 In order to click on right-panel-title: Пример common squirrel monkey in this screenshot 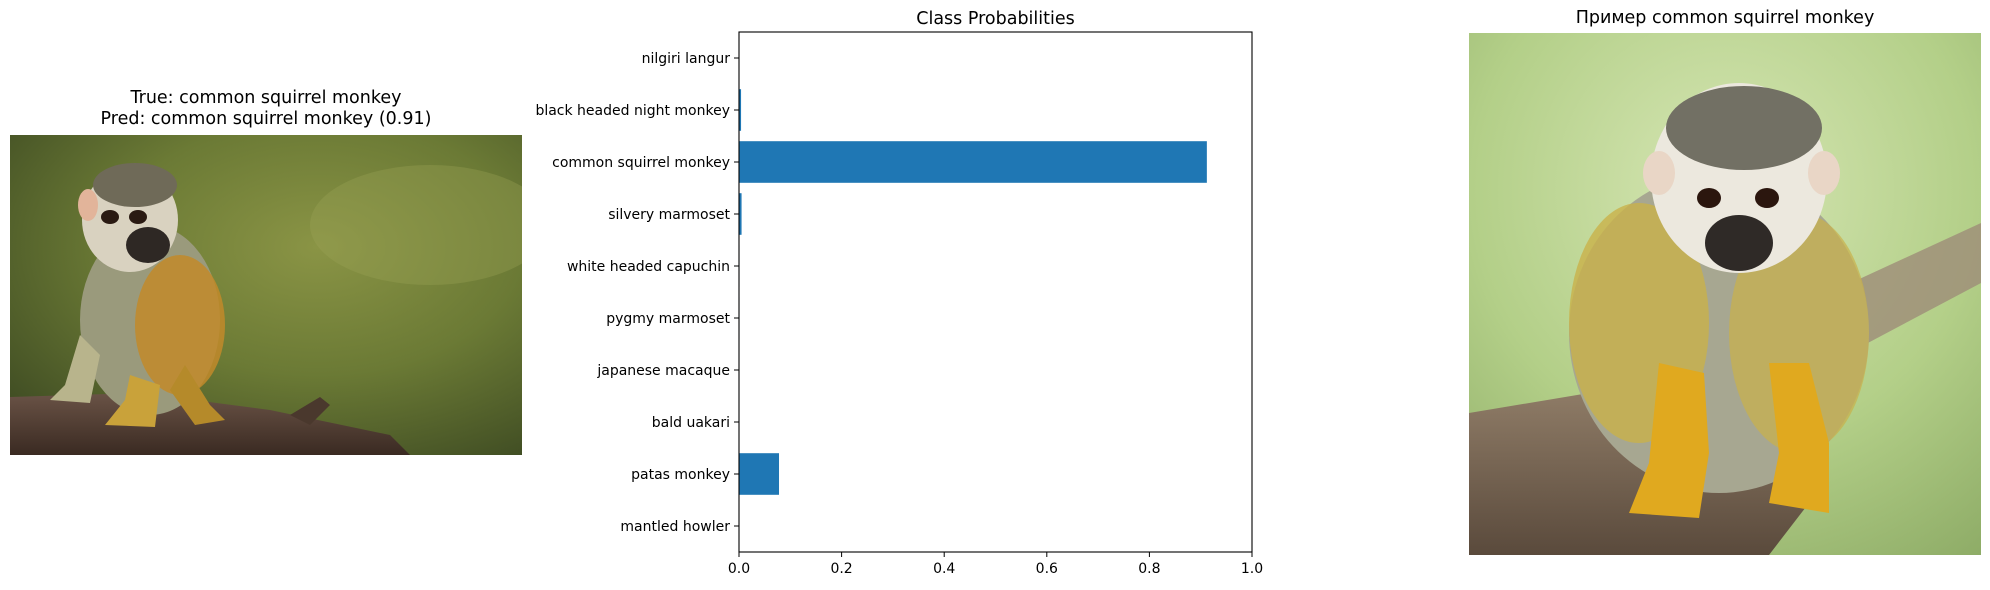, I will do `click(1725, 18)`.